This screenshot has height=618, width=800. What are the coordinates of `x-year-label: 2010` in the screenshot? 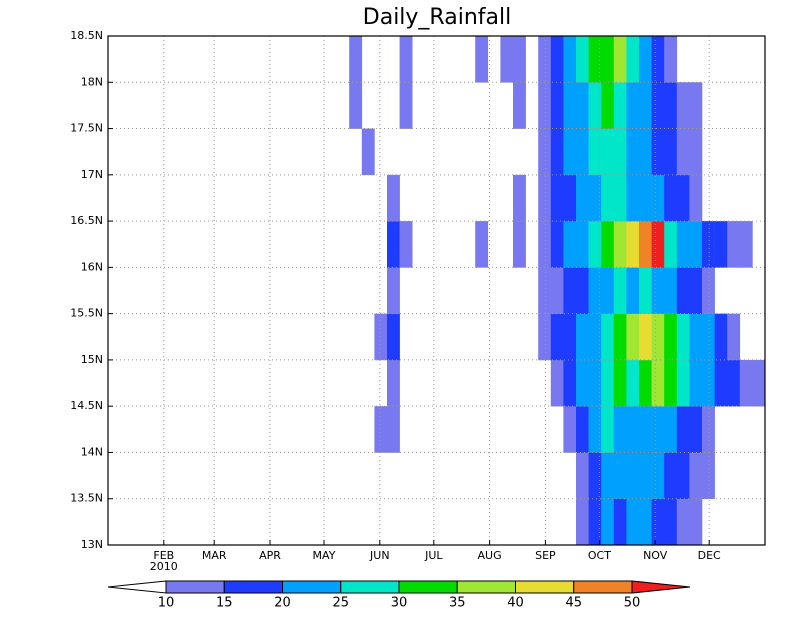 It's located at (164, 566).